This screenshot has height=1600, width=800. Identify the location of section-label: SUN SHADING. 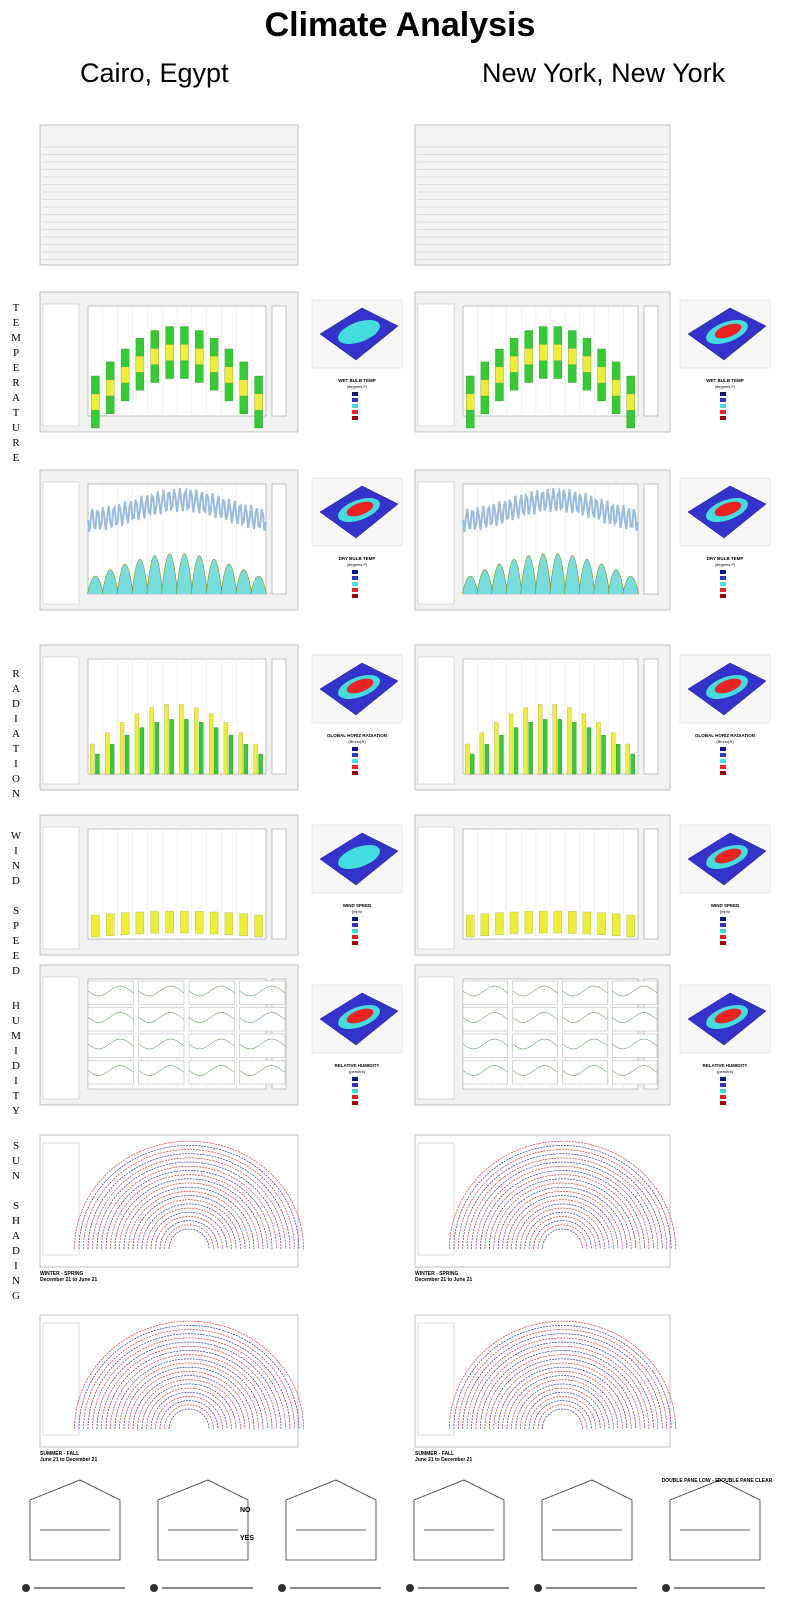
(16, 1222).